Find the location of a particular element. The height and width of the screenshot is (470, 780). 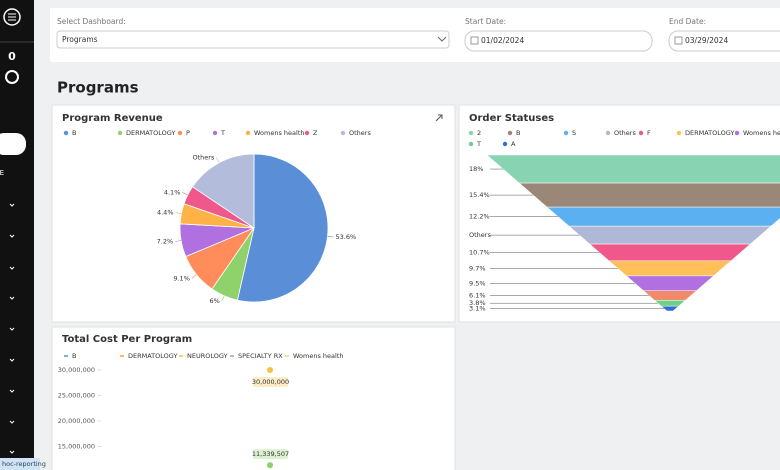

chart-title: Order Statuses is located at coordinates (511, 118).